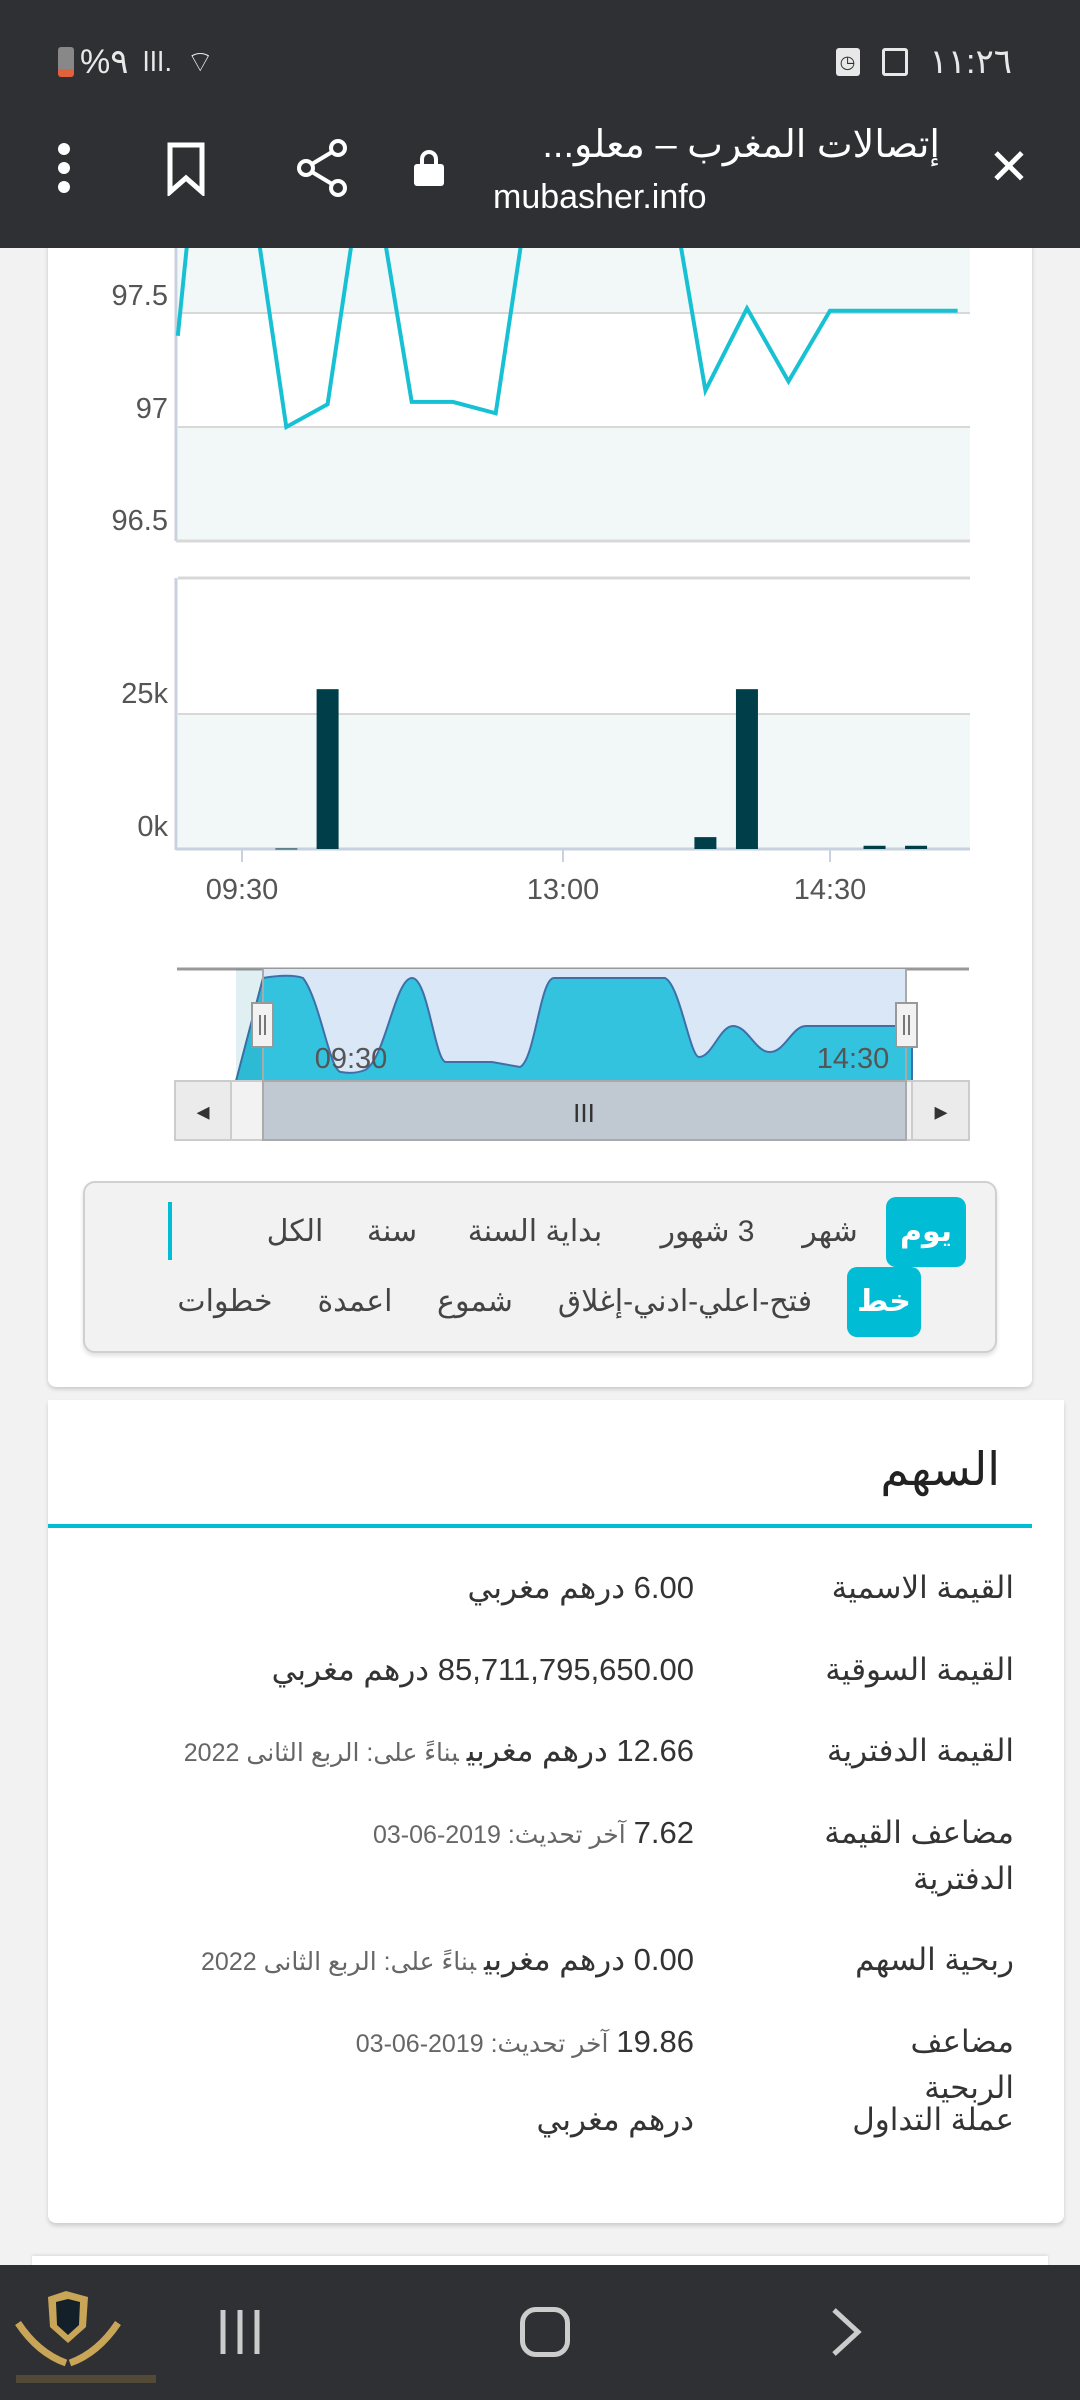 The width and height of the screenshot is (1080, 2400). What do you see at coordinates (295, 1231) in the screenshot?
I see `period-all: الكل` at bounding box center [295, 1231].